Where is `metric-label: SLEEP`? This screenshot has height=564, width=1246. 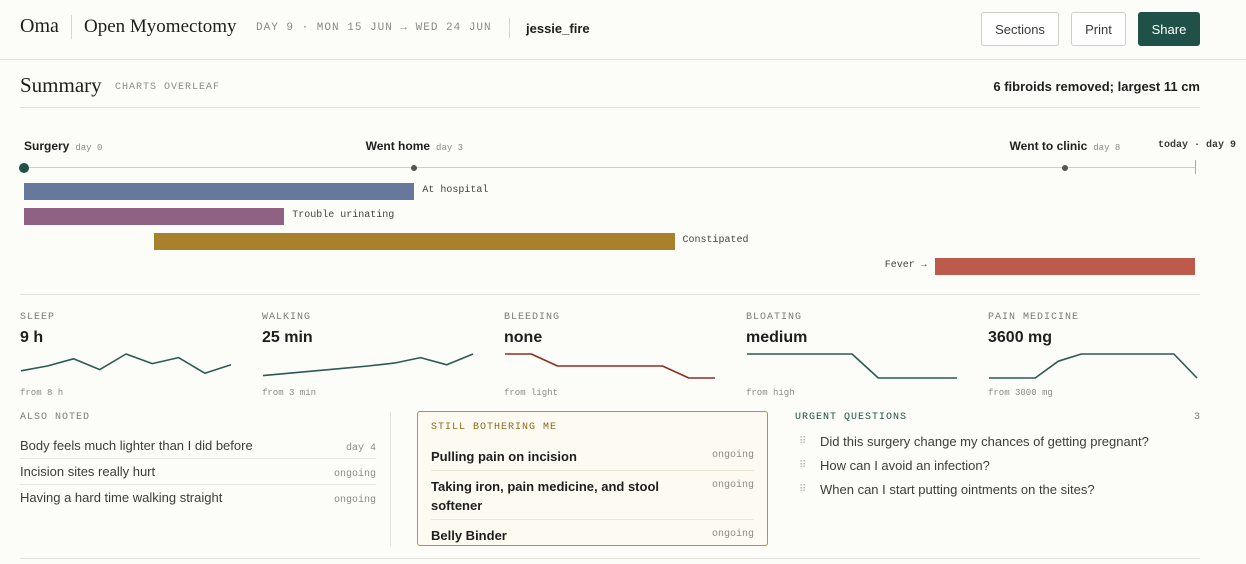
metric-label: SLEEP is located at coordinates (38, 317).